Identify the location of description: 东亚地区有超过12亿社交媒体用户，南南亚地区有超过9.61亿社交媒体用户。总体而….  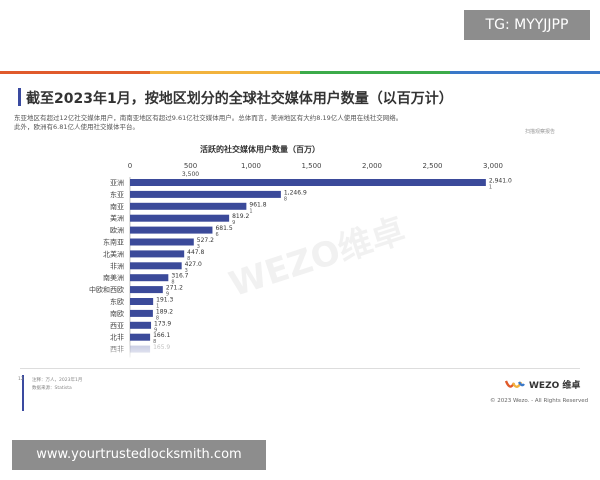
(264, 123).